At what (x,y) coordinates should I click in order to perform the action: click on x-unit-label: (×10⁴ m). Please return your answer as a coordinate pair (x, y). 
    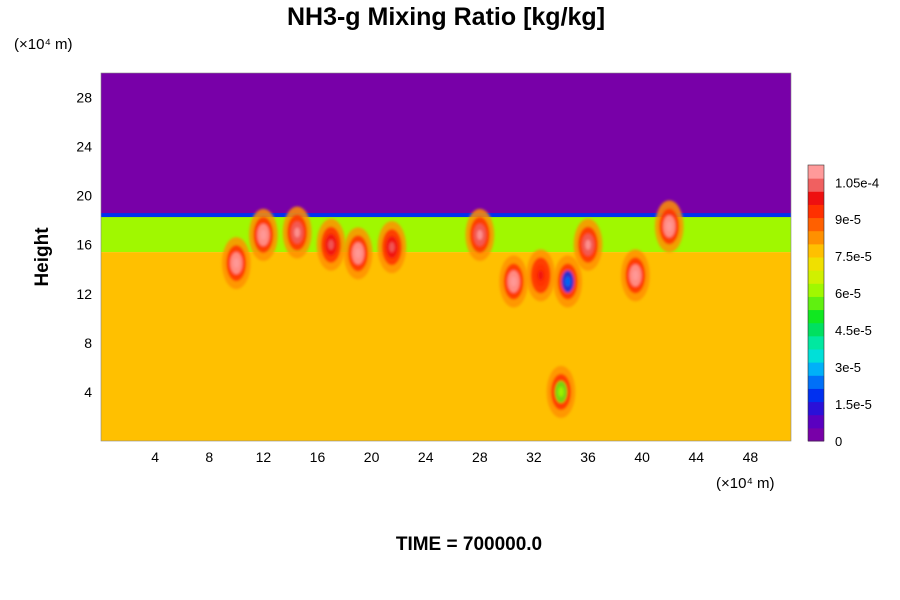
    Looking at the image, I should click on (745, 483).